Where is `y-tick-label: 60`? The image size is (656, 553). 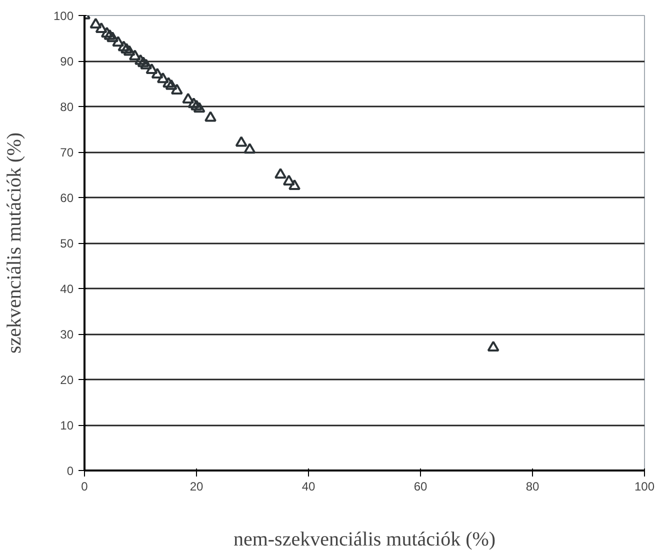 y-tick-label: 60 is located at coordinates (67, 198).